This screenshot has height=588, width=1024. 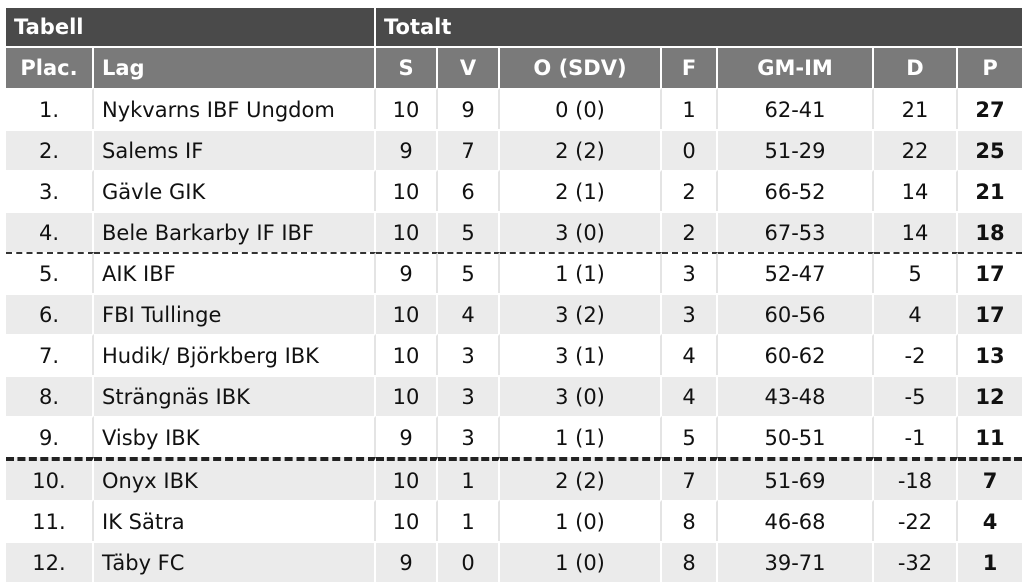 What do you see at coordinates (916, 478) in the screenshot?
I see `cell-d: -18` at bounding box center [916, 478].